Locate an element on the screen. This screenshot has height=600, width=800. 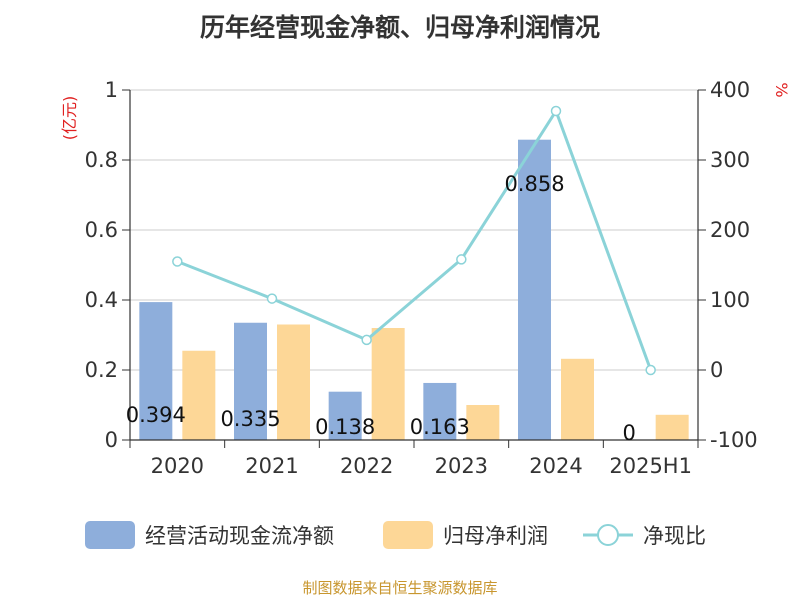
left-axis-tick-label: 0.8 is located at coordinates (101, 160).